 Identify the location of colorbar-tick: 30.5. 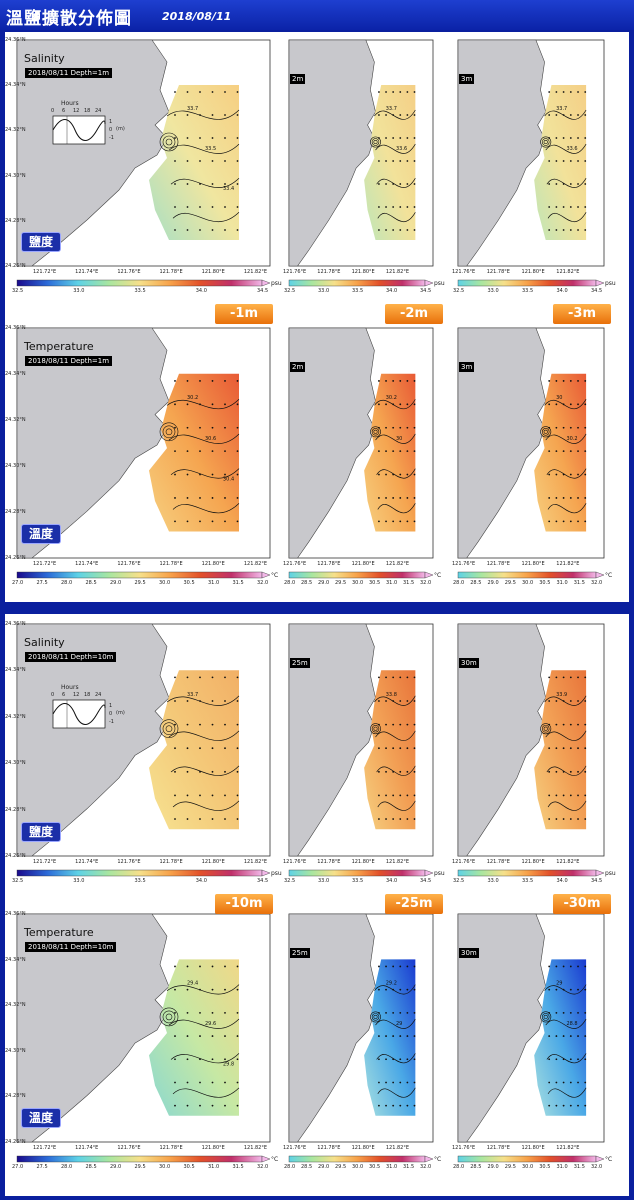
(545, 1167).